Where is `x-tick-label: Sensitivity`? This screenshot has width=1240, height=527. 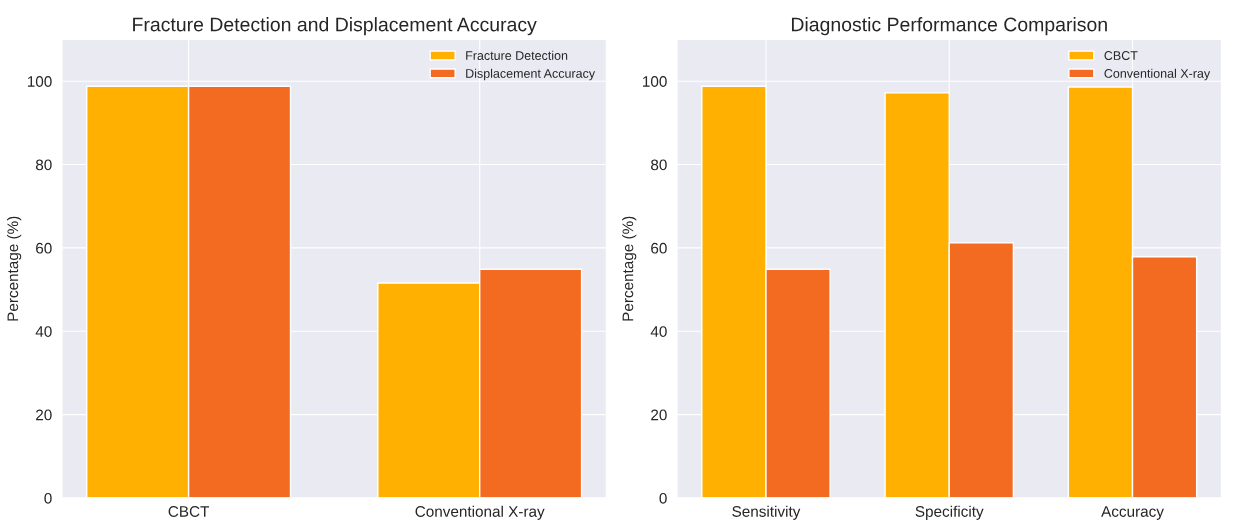 x-tick-label: Sensitivity is located at coordinates (766, 512).